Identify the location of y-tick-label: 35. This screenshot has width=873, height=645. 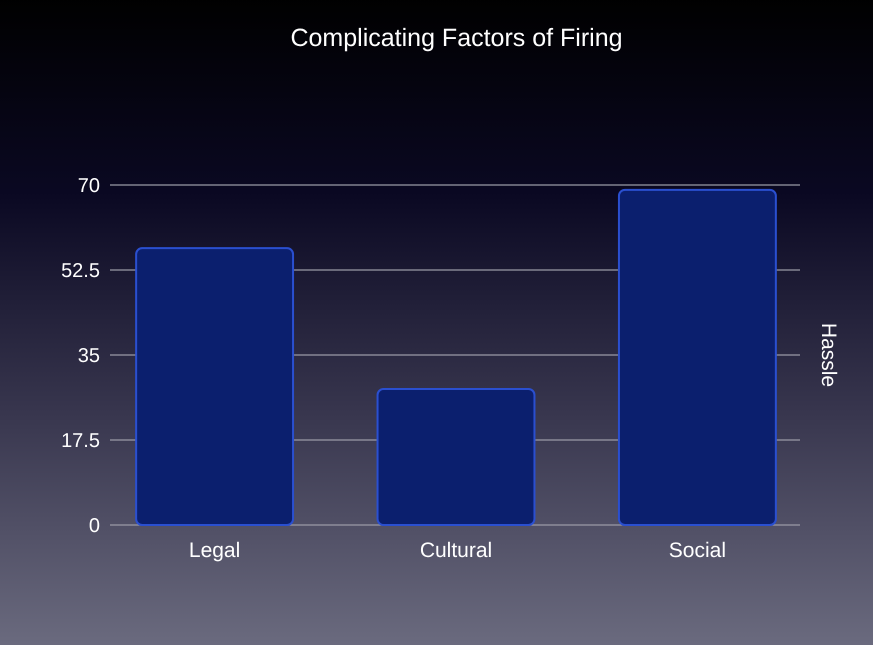
(89, 356).